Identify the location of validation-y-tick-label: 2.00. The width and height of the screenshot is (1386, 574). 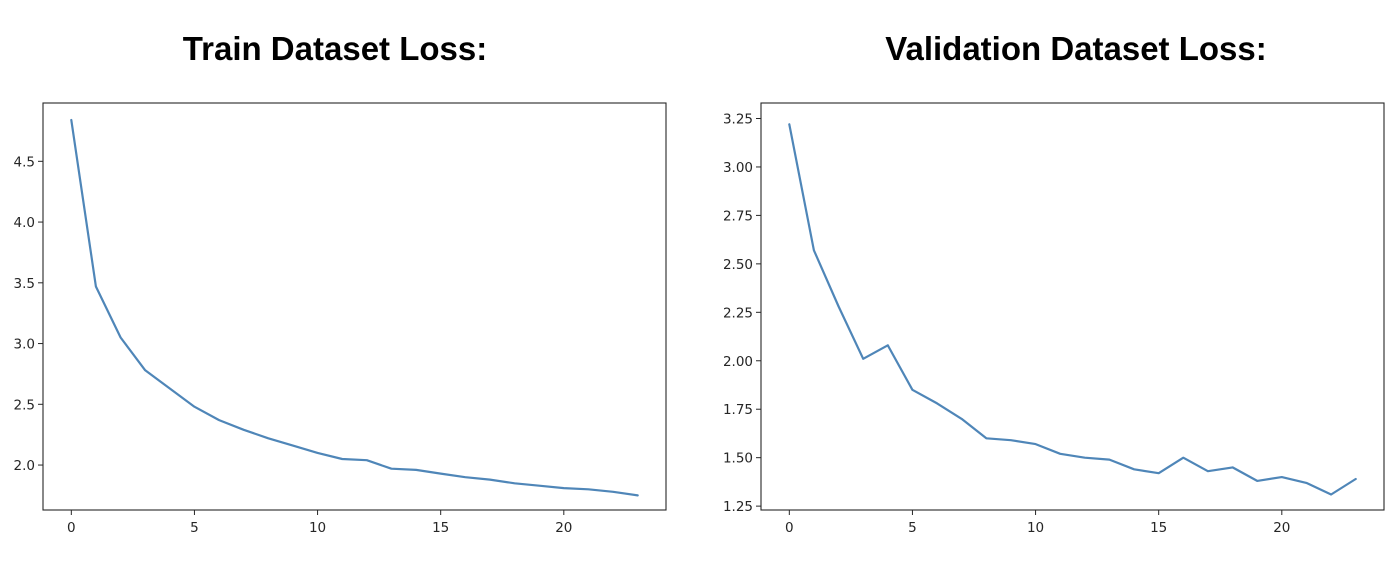
(738, 362).